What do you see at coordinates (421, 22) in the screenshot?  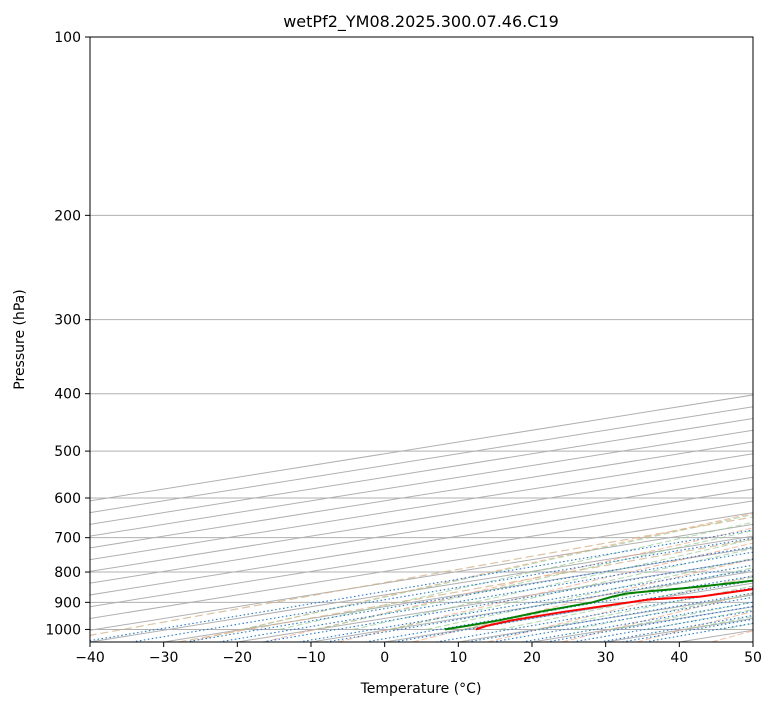 I see `chart-title: wetPf2_YM08.2025.300.07.46.C19` at bounding box center [421, 22].